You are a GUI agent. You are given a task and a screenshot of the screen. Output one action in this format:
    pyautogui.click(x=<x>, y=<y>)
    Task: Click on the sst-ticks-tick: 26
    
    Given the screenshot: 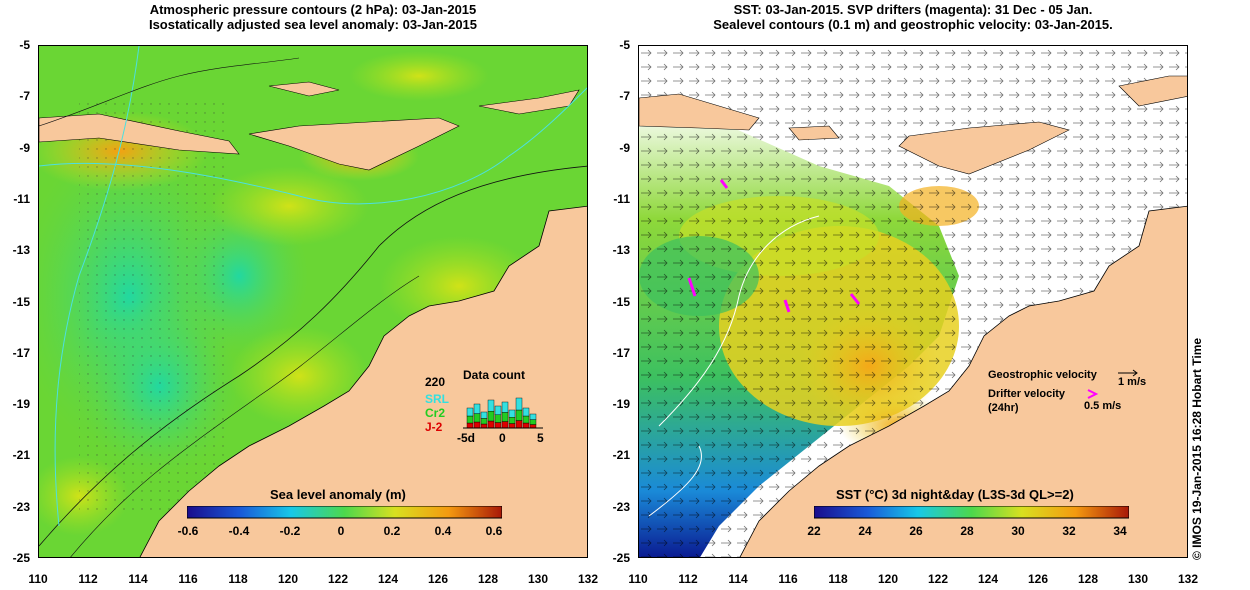 What is the action you would take?
    pyautogui.click(x=916, y=531)
    